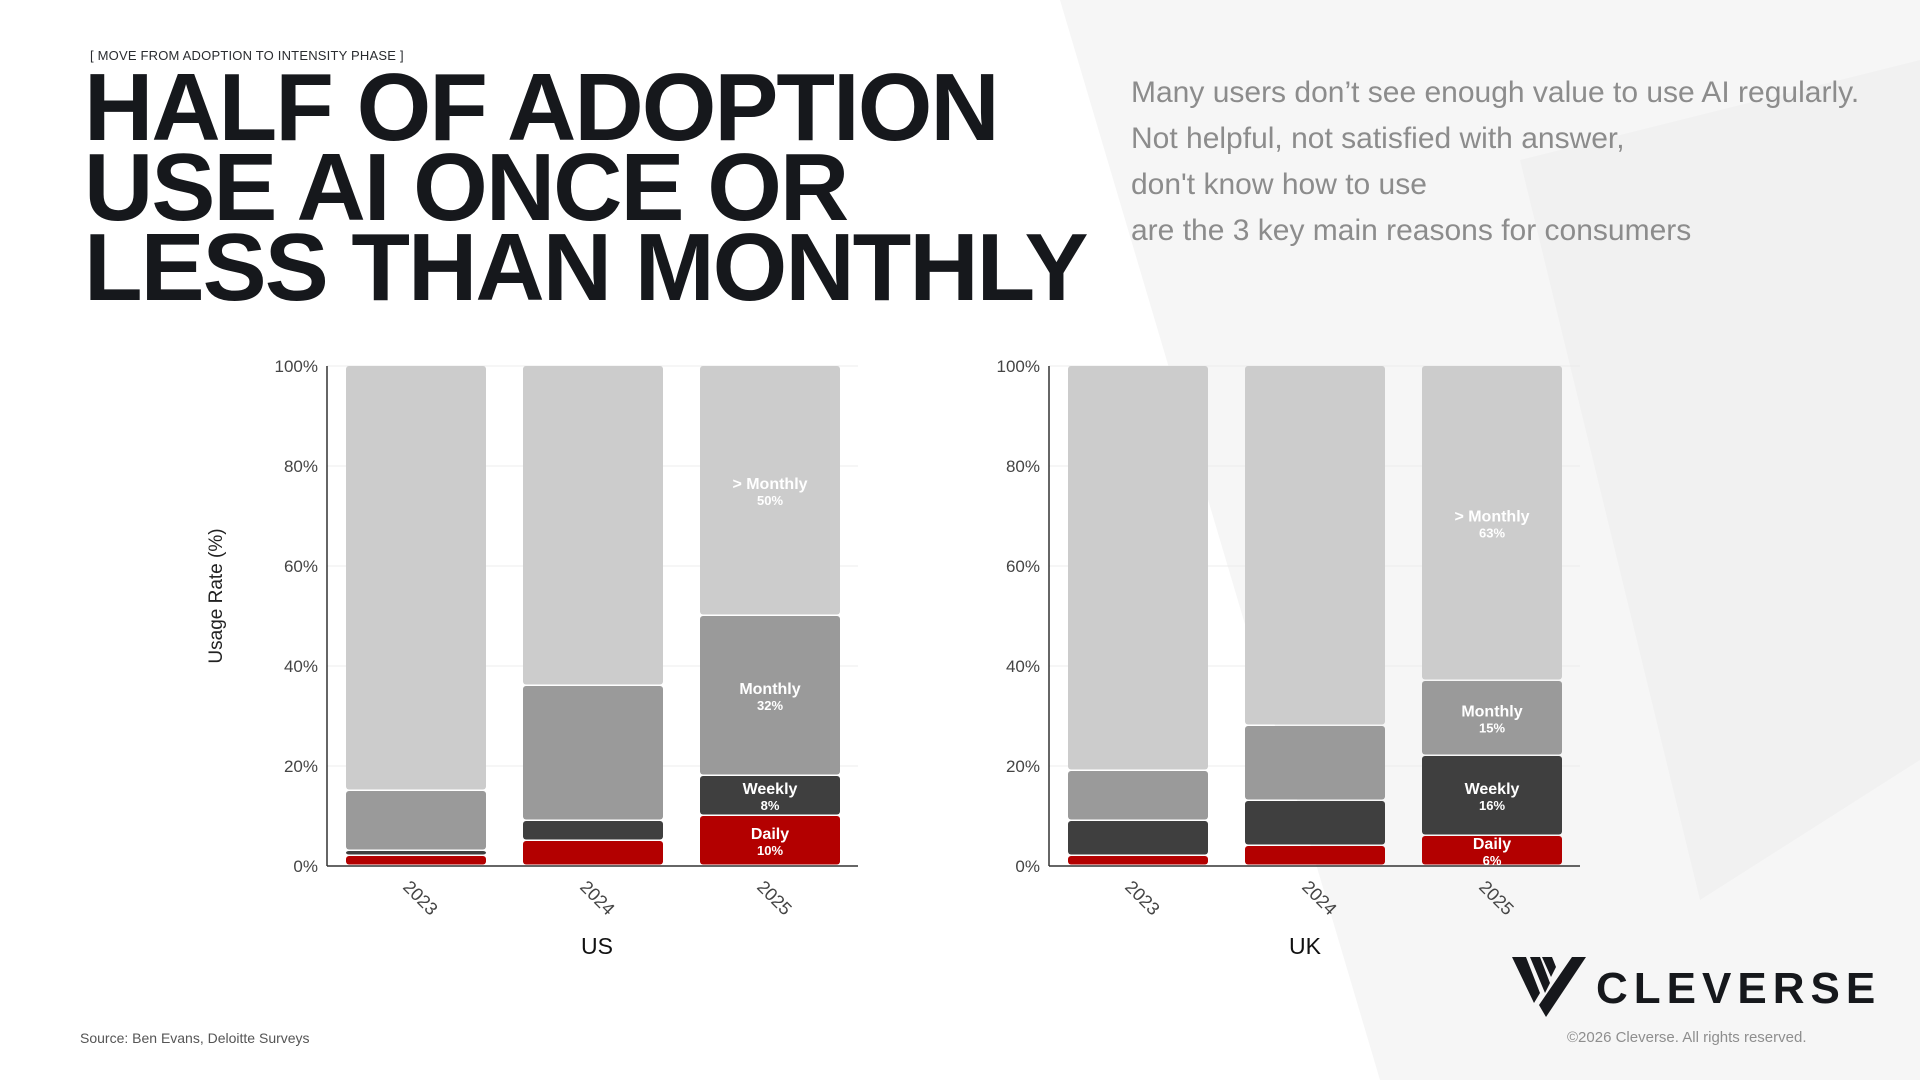 This screenshot has height=1080, width=1920. Describe the element at coordinates (1492, 860) in the screenshot. I see `segment-value-label: 6%` at that location.